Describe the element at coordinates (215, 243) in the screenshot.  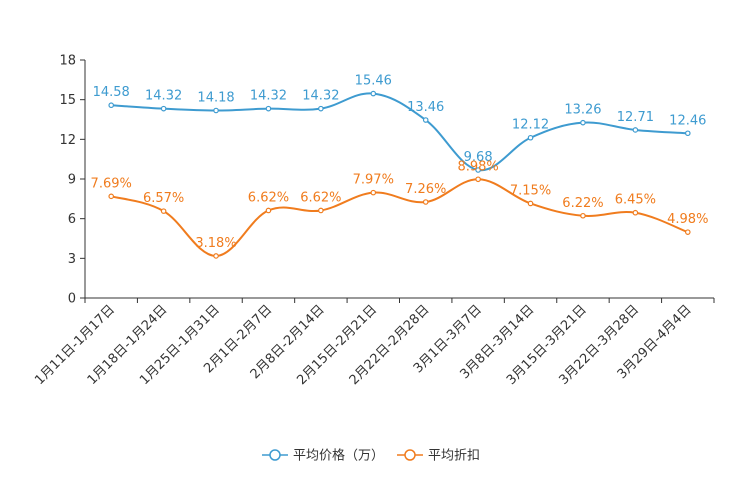
I see `data-label: 3.18%` at that location.